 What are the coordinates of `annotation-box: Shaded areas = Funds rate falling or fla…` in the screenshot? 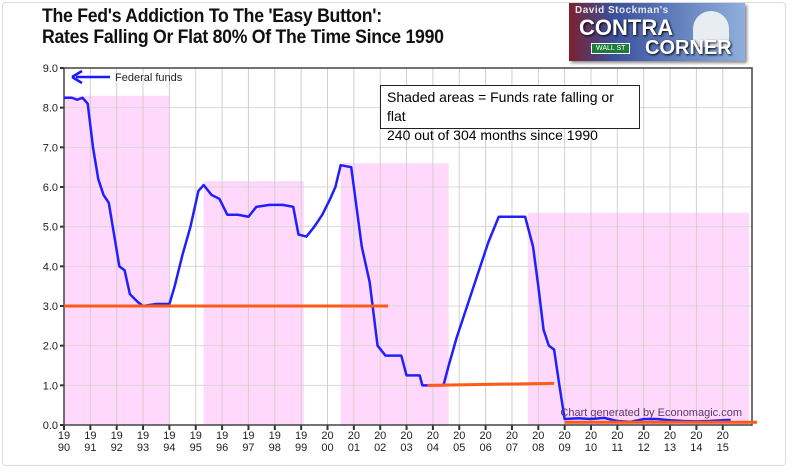 It's located at (510, 114).